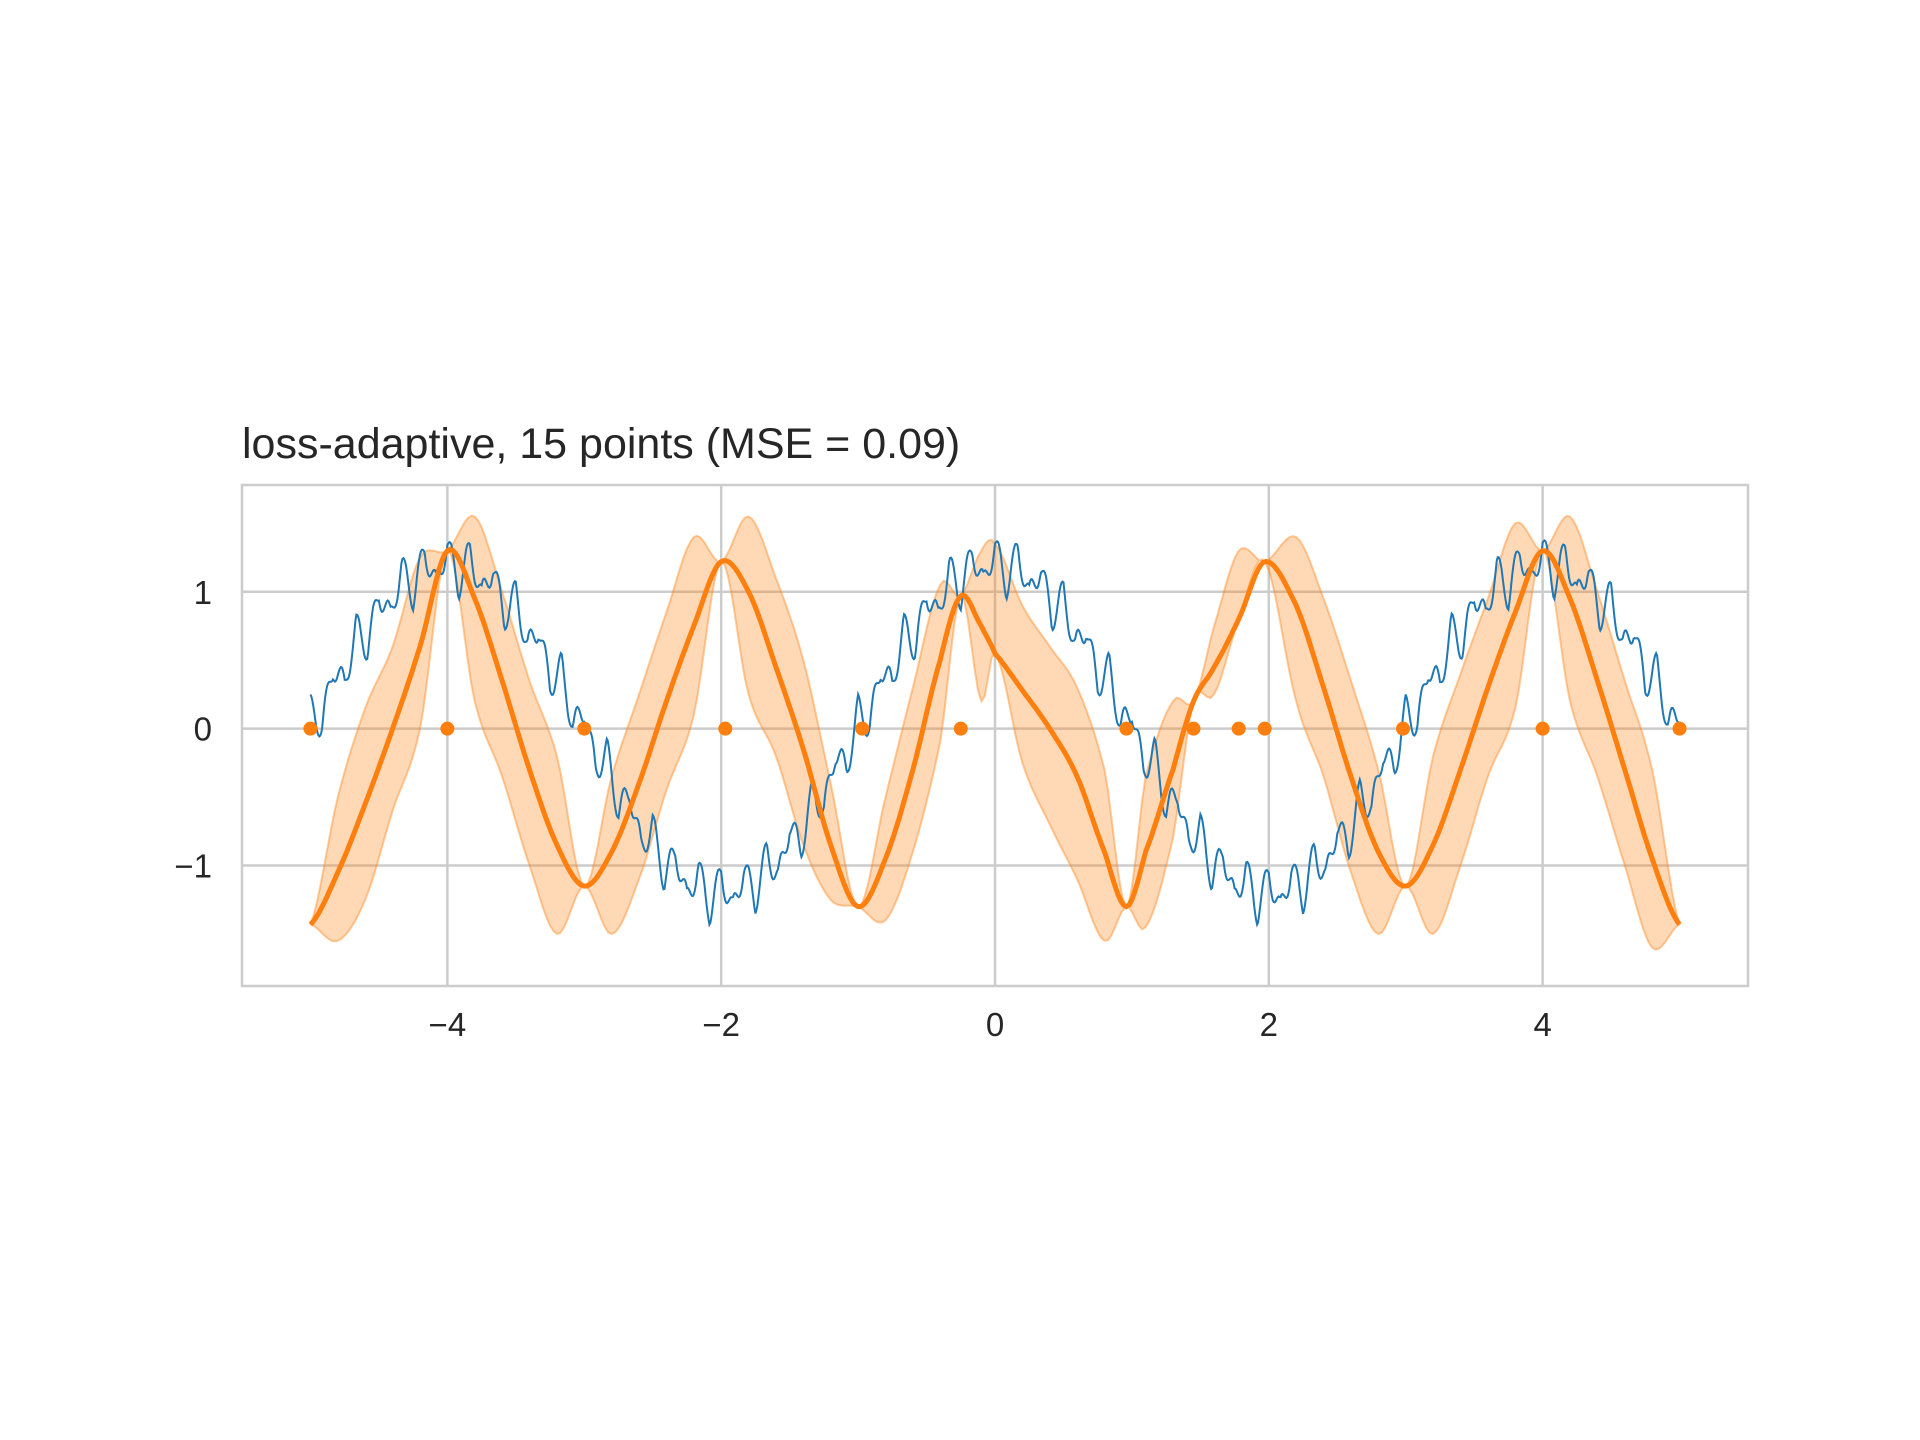 Image resolution: width=1920 pixels, height=1440 pixels. What do you see at coordinates (1542, 1024) in the screenshot?
I see `x-tick-label: 4` at bounding box center [1542, 1024].